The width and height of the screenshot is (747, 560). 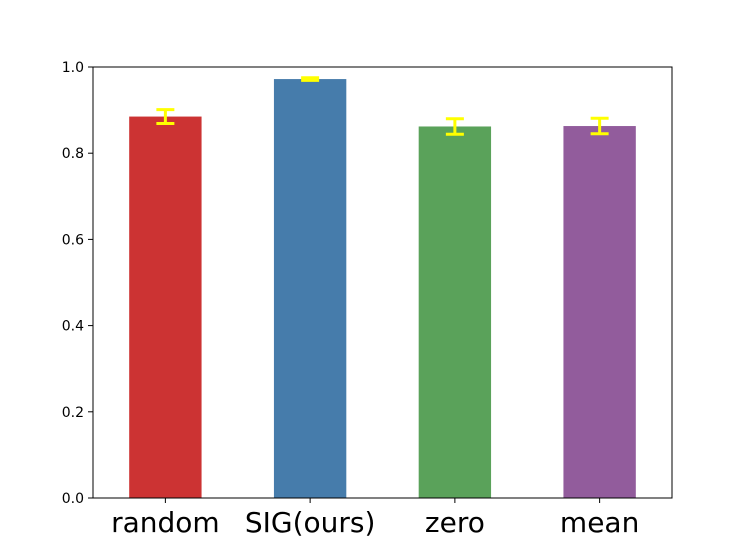 What do you see at coordinates (455, 522) in the screenshot?
I see `x-tick-label: zero` at bounding box center [455, 522].